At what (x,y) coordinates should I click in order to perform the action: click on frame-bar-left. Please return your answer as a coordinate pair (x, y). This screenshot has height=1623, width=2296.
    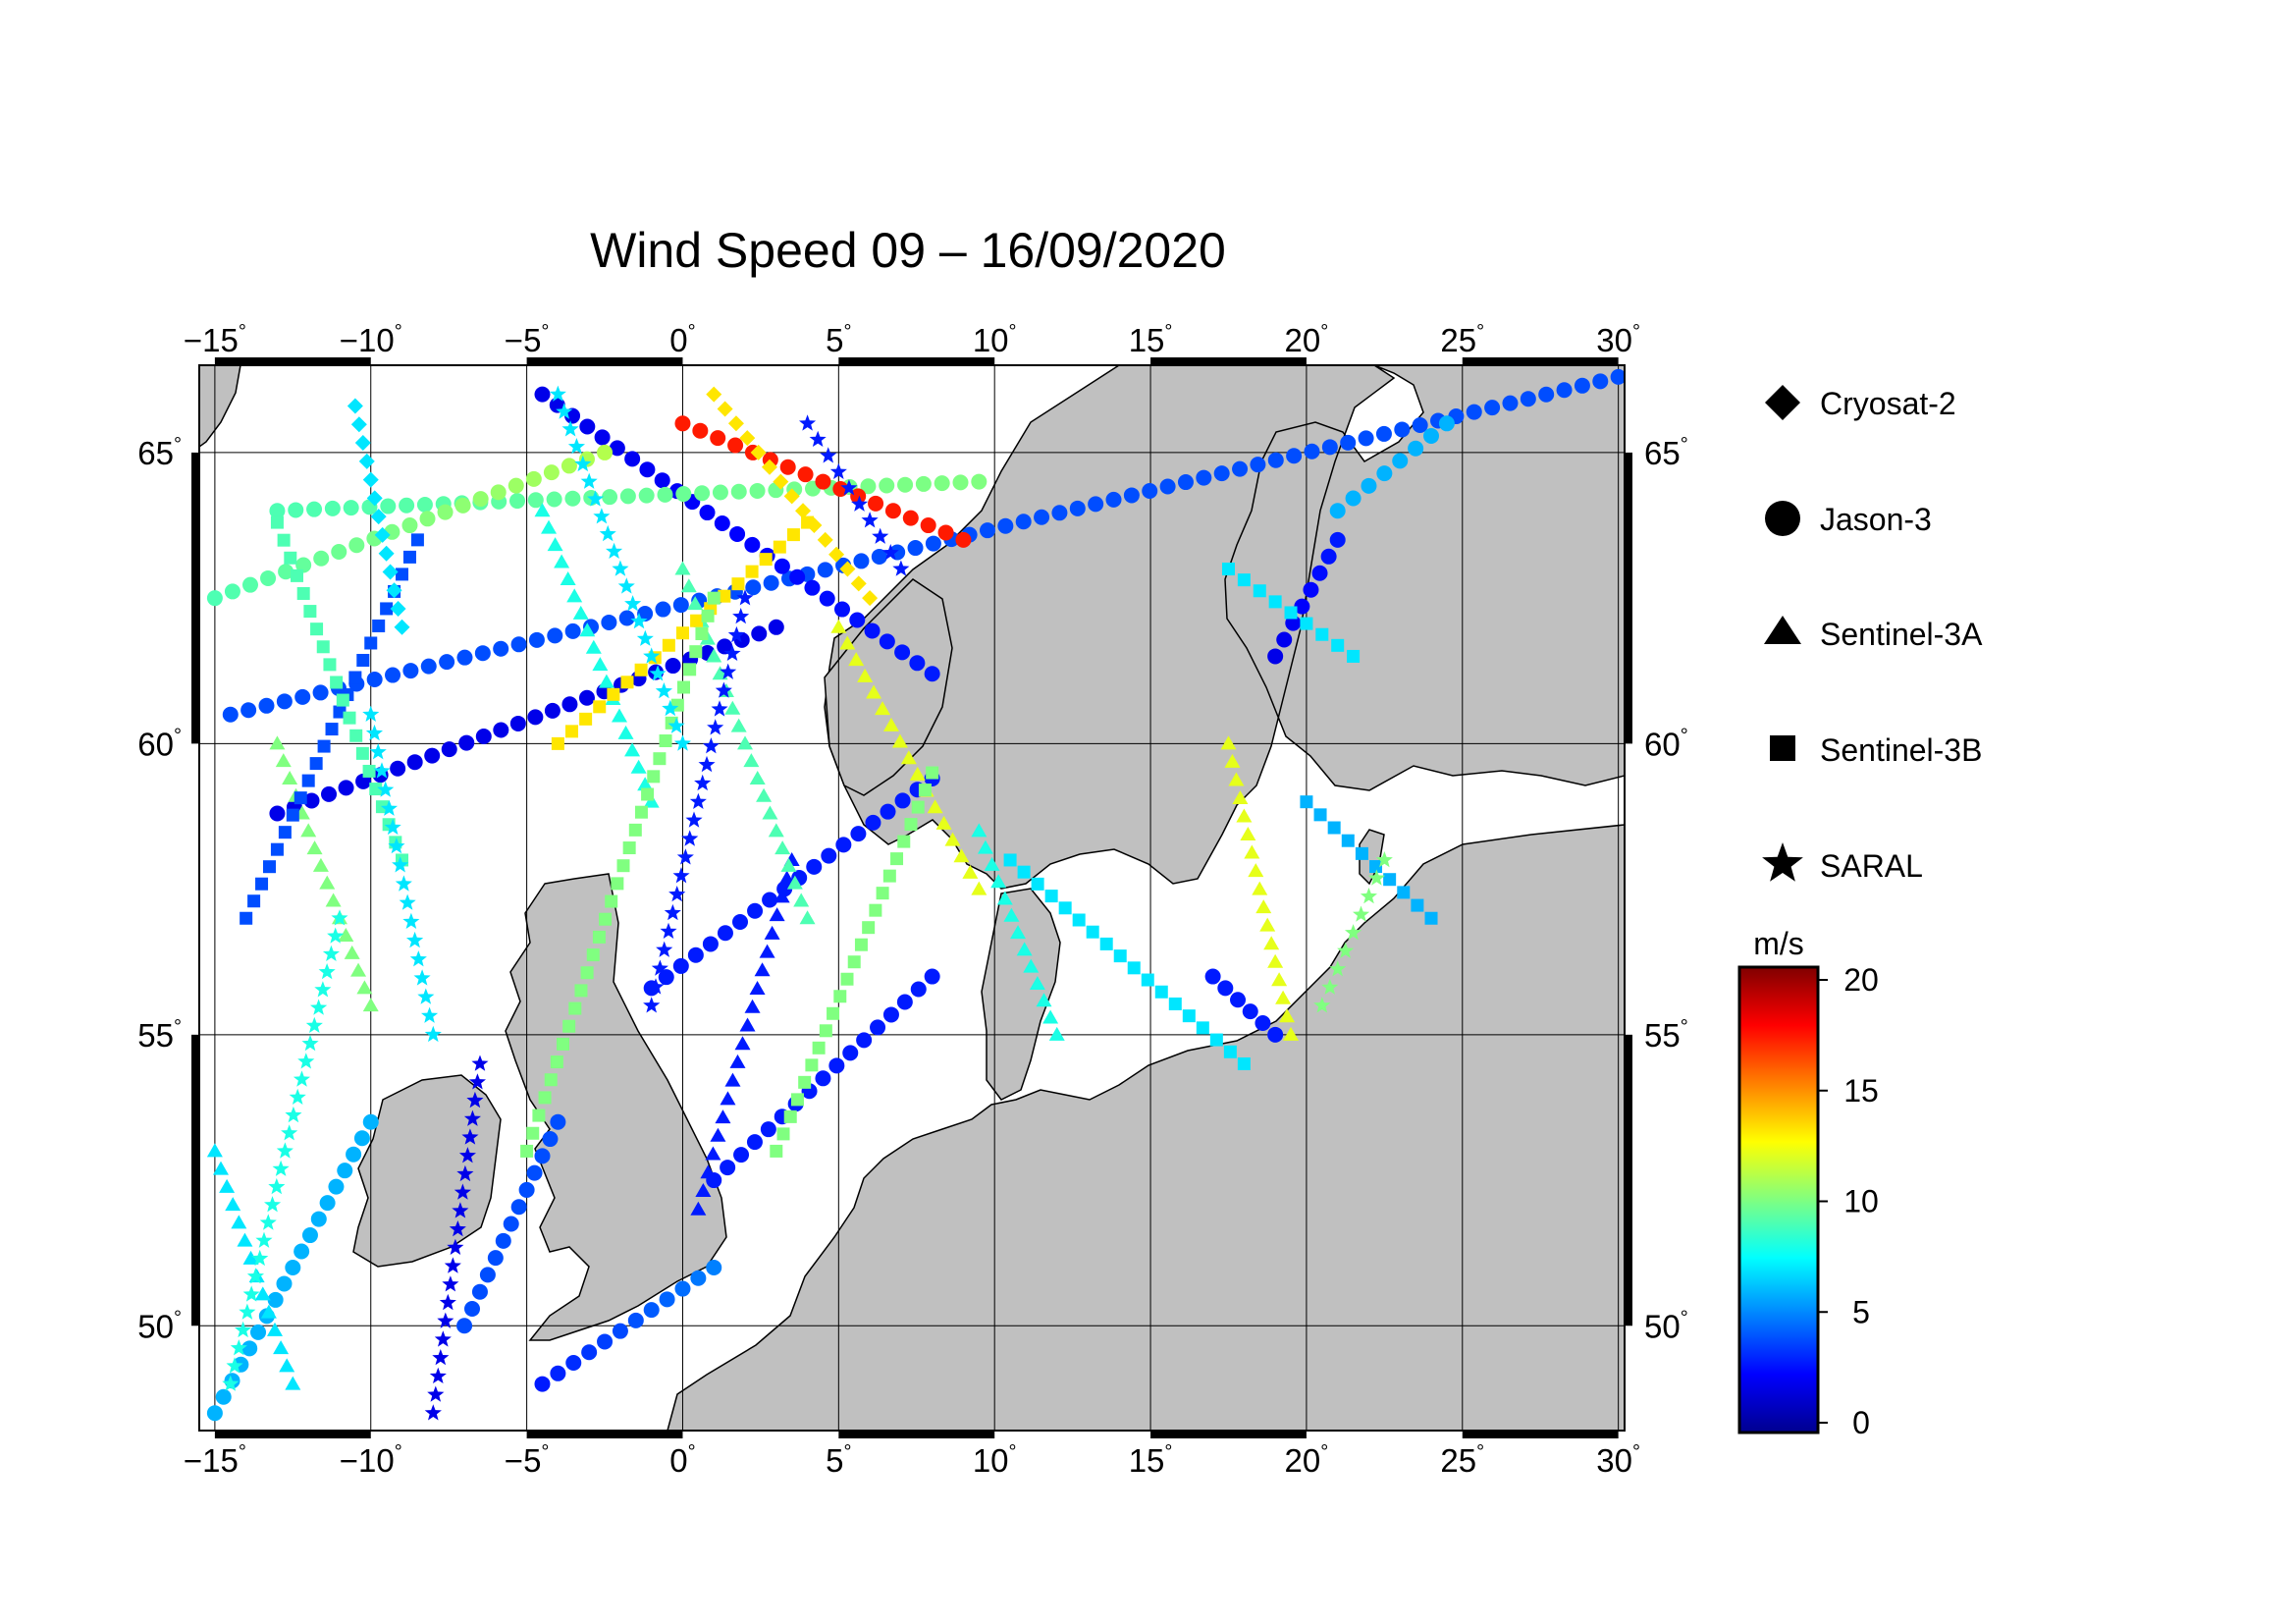
    Looking at the image, I should click on (195, 598).